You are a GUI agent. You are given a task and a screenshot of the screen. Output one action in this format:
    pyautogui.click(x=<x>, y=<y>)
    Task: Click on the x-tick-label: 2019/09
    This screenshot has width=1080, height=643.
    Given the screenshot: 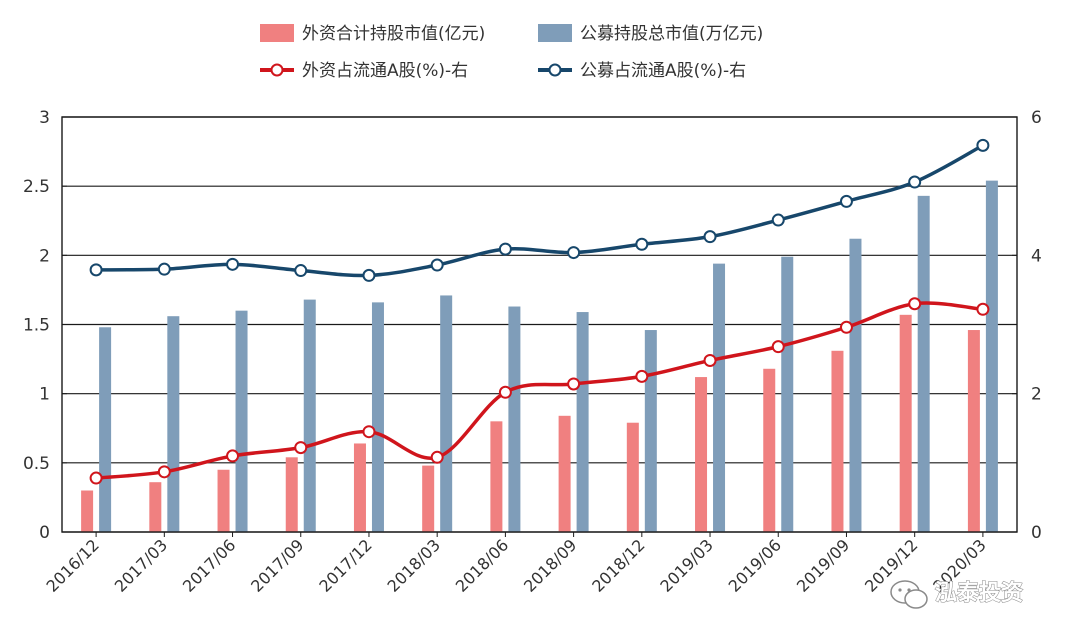 What is the action you would take?
    pyautogui.click(x=823, y=565)
    